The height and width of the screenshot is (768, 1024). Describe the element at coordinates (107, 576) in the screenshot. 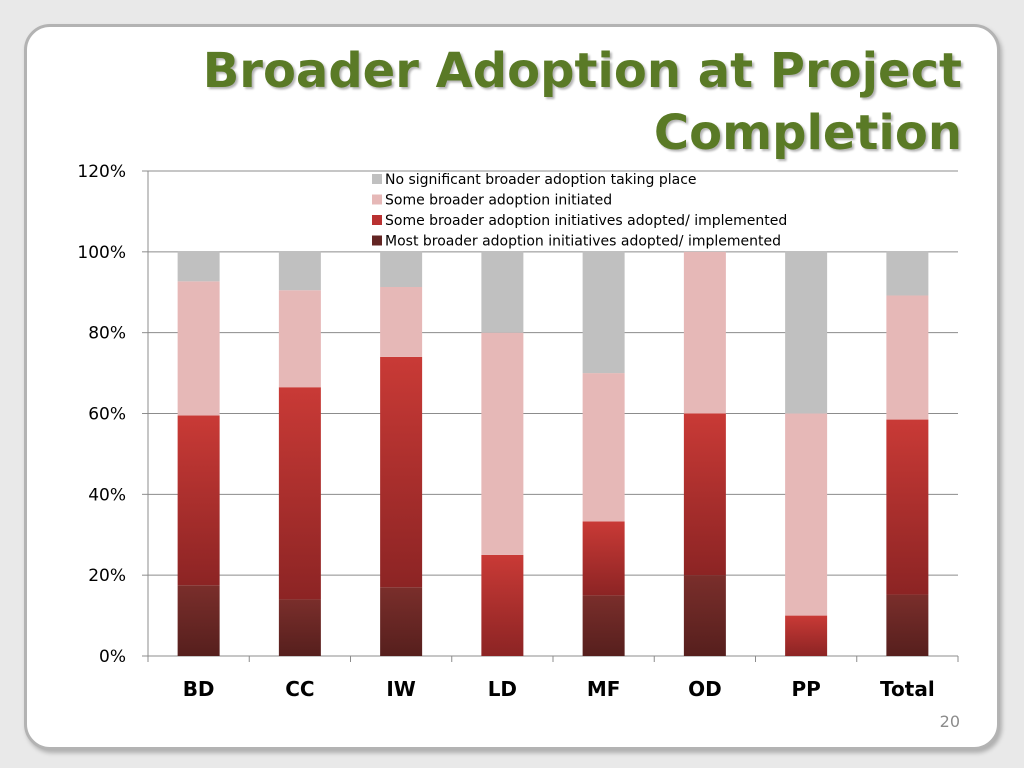

I see `y-tick-label: 20%` at that location.